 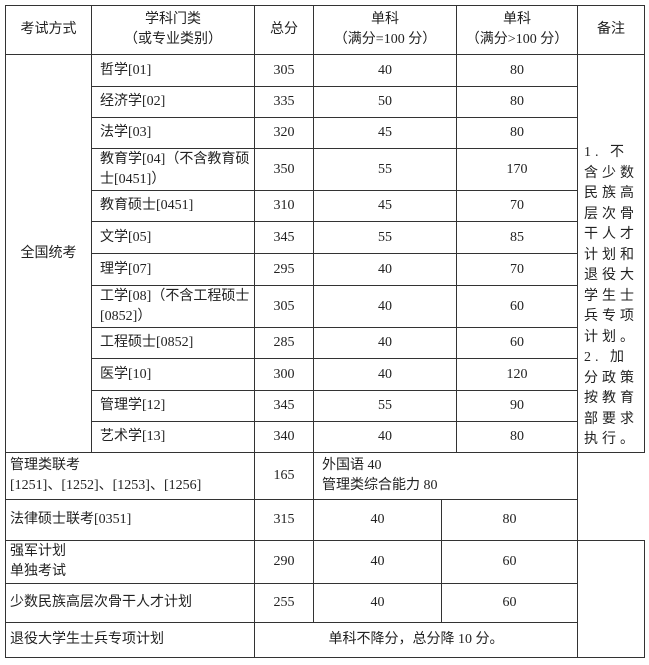 I want to click on subject-cell: 理学[07], so click(x=173, y=269).